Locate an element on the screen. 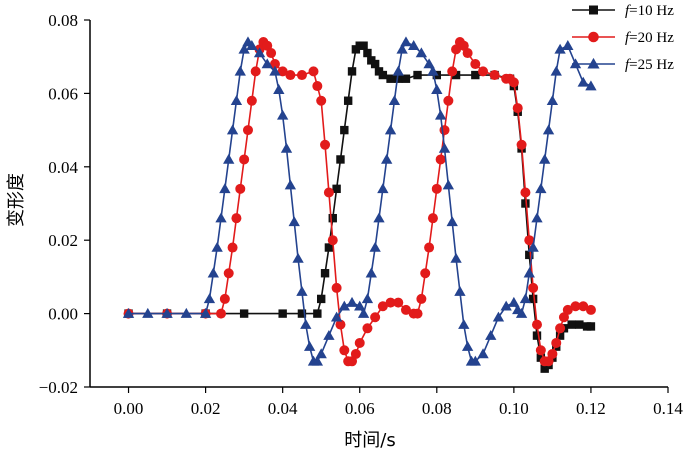 Image resolution: width=700 pixels, height=454 pixels. legend: f=10 Hz f=20 Hz f=25 Hz is located at coordinates (623, 38).